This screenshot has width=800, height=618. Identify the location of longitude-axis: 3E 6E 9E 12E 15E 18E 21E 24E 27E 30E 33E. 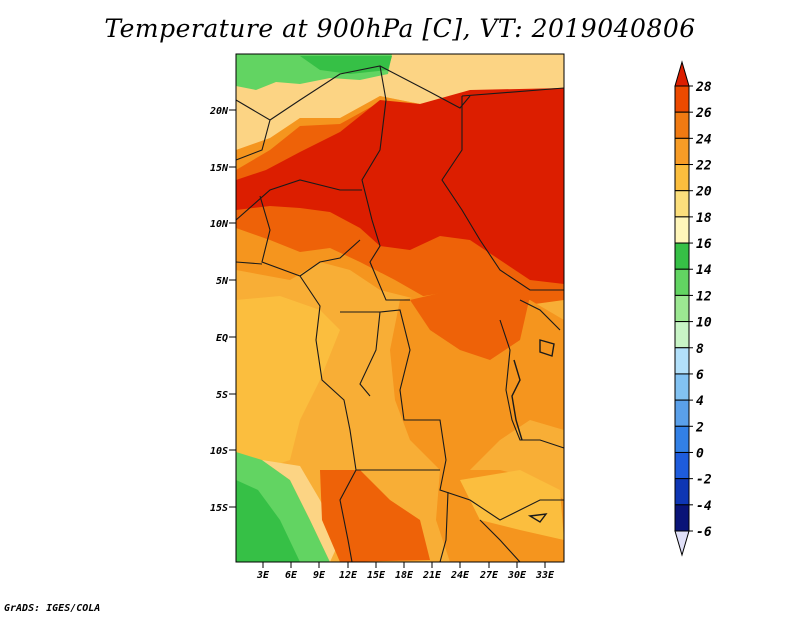
(405, 571).